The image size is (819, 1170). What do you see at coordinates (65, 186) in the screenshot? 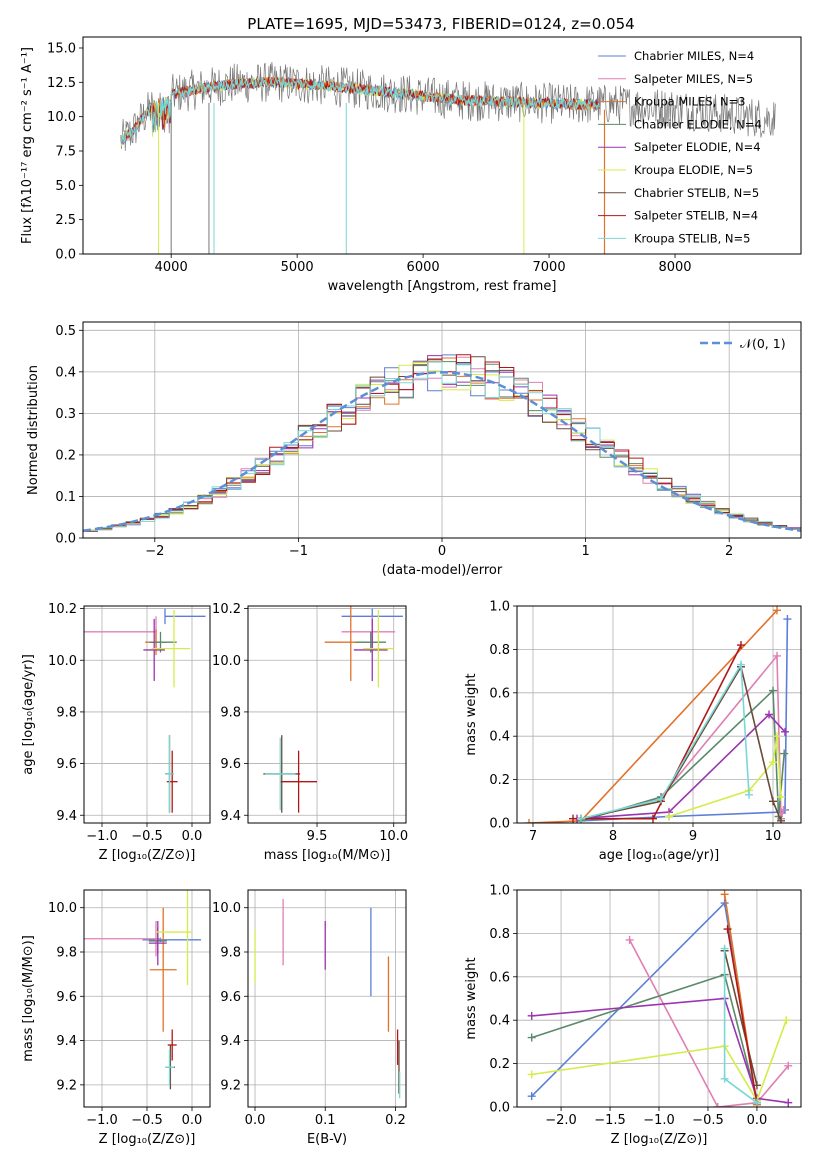
I see `y-tick-label: 5.0` at bounding box center [65, 186].